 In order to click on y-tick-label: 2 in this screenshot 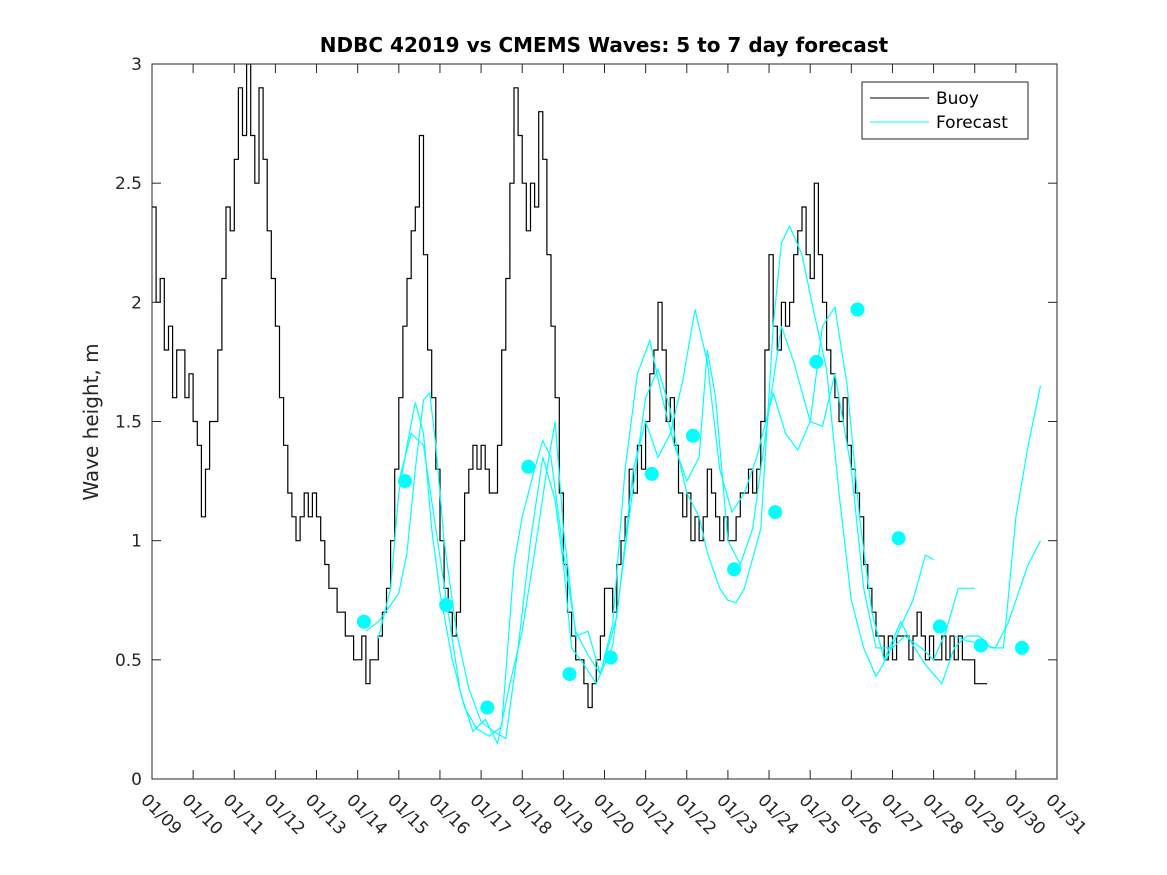, I will do `click(136, 303)`.